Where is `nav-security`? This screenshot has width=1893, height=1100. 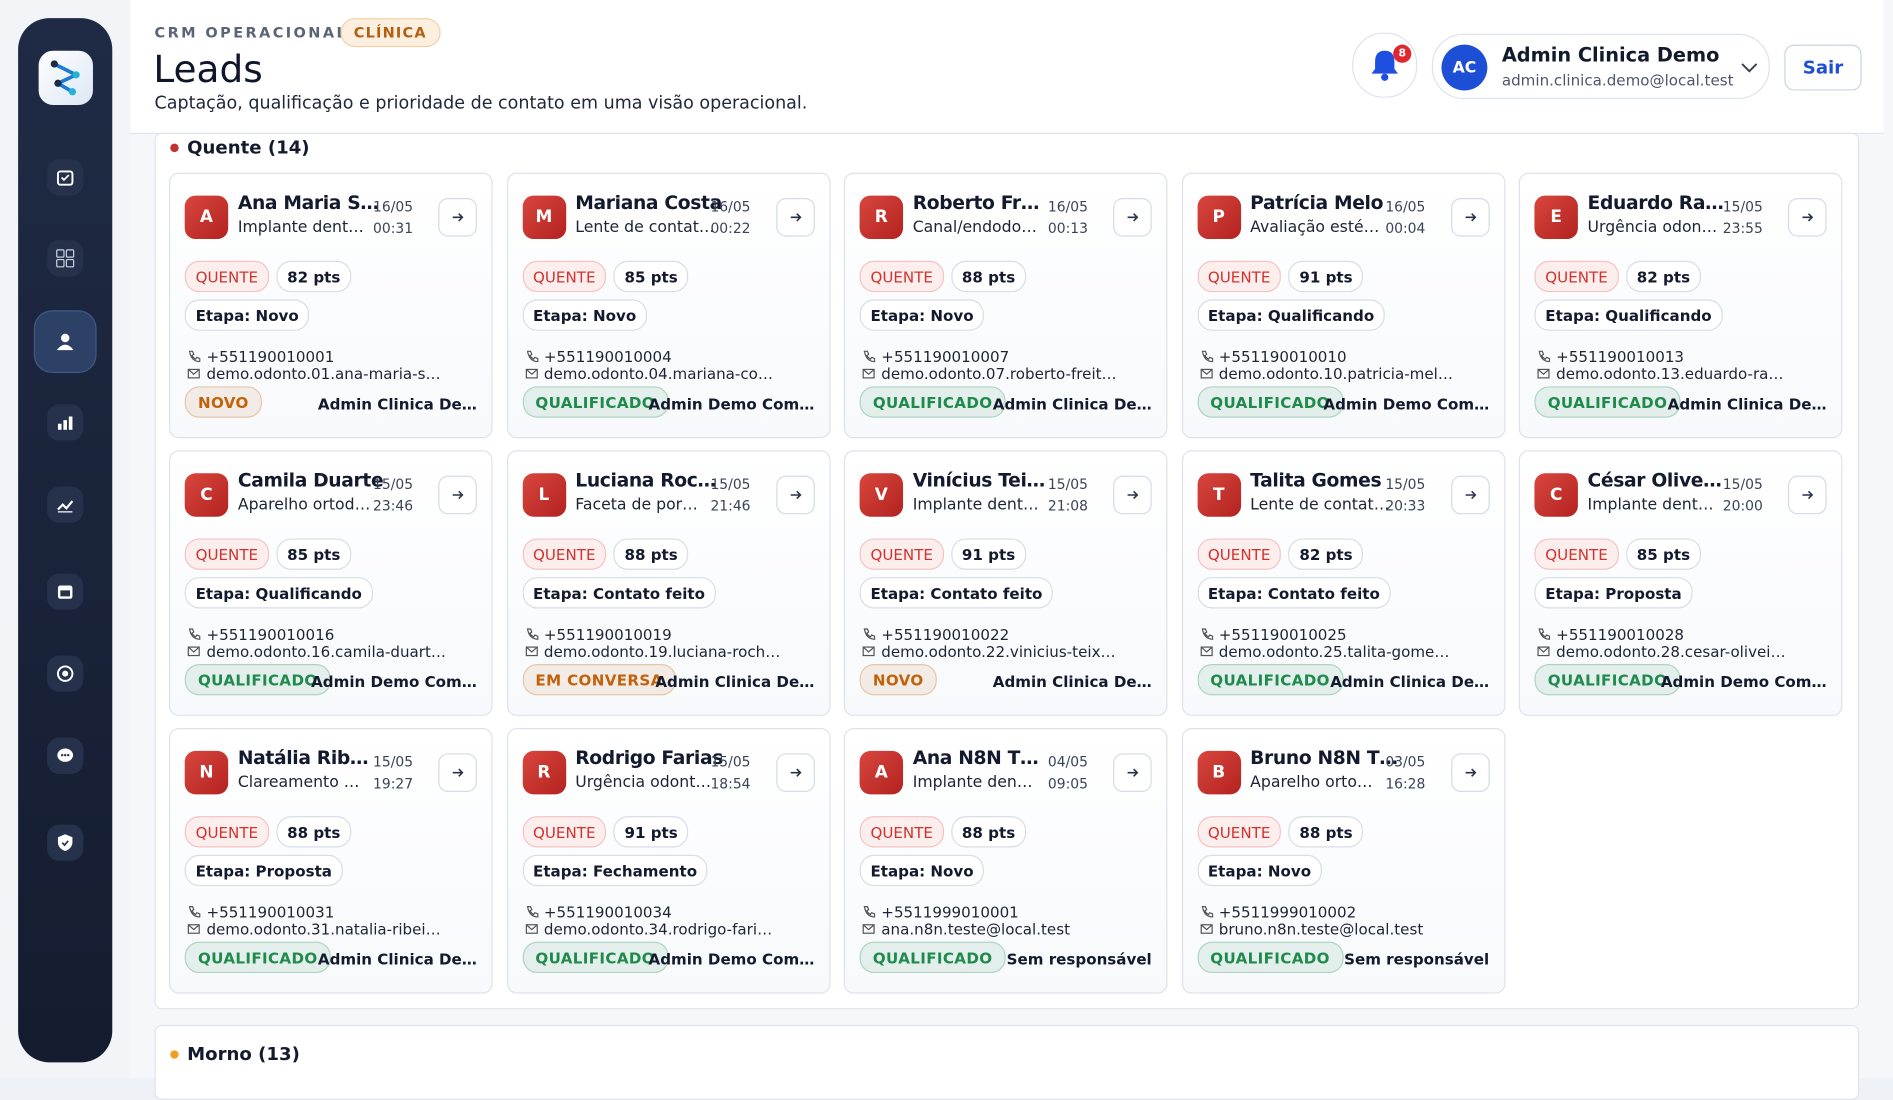 nav-security is located at coordinates (65, 842).